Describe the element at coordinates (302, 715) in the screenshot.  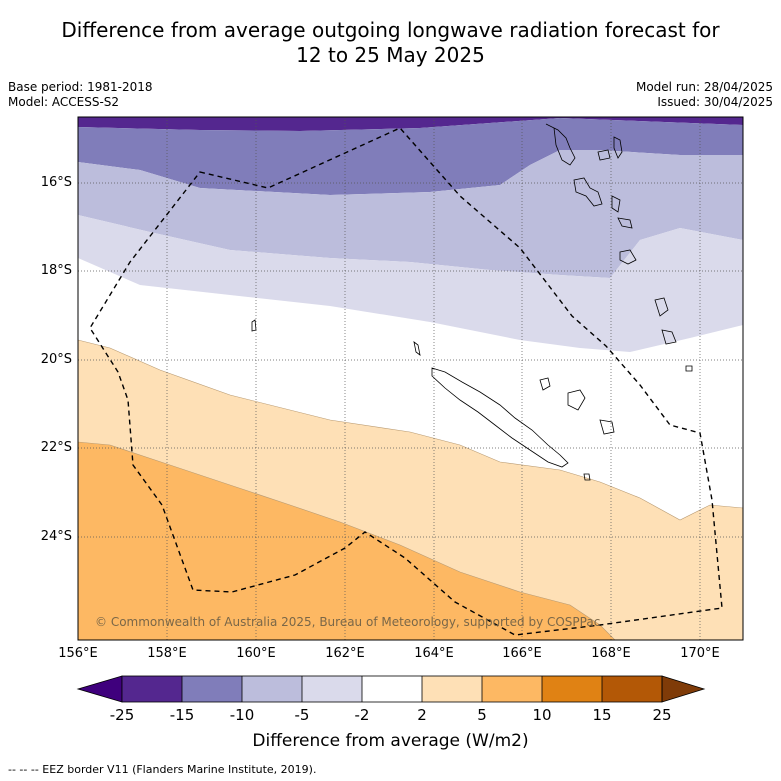
I see `colorbar-label: -5` at that location.